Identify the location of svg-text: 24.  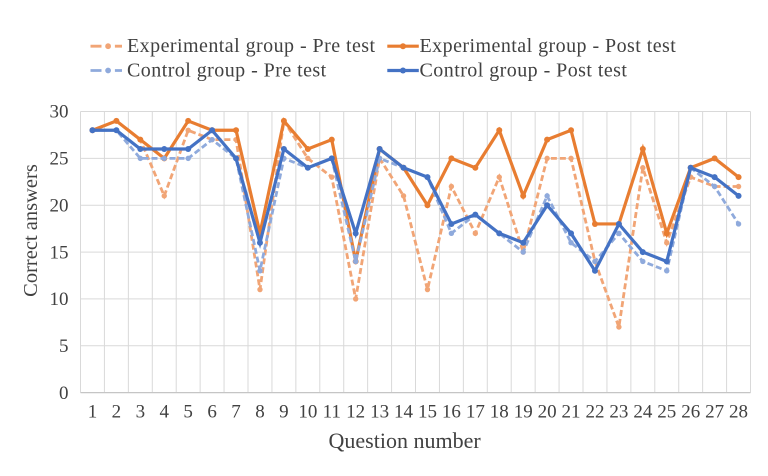
(643, 412).